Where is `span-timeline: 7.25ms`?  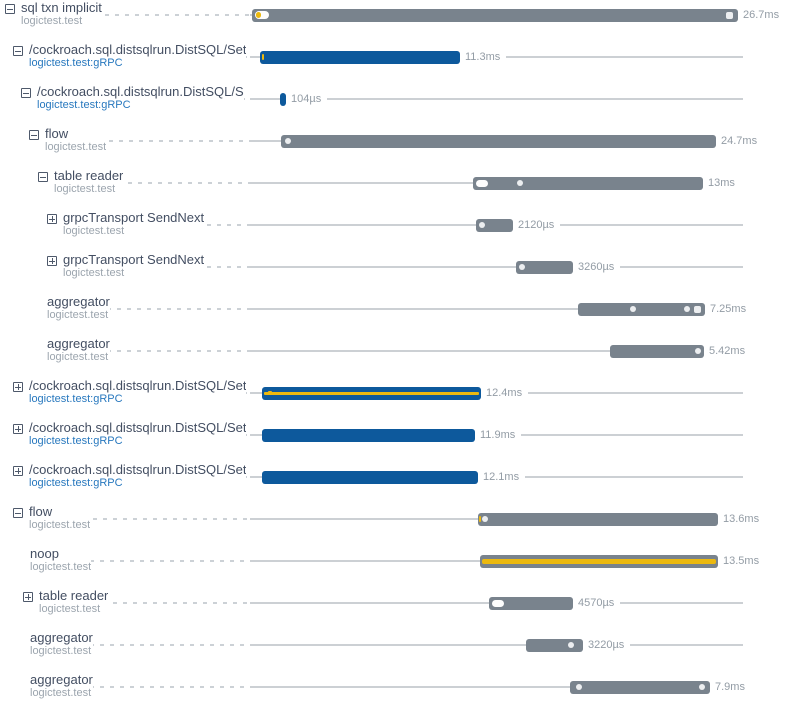 span-timeline: 7.25ms is located at coordinates (498, 309).